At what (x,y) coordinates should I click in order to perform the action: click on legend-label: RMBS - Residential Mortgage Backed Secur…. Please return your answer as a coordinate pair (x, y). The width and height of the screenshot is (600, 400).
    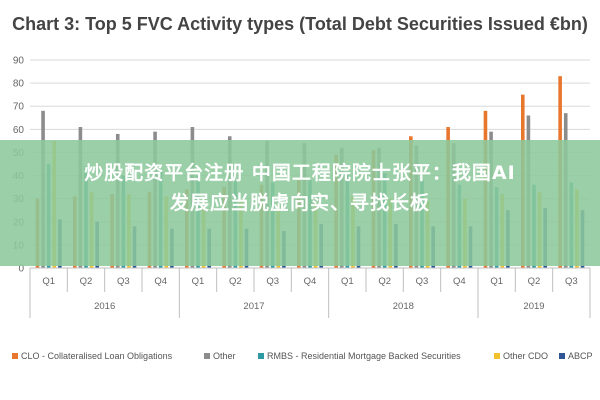
    Looking at the image, I should click on (364, 356).